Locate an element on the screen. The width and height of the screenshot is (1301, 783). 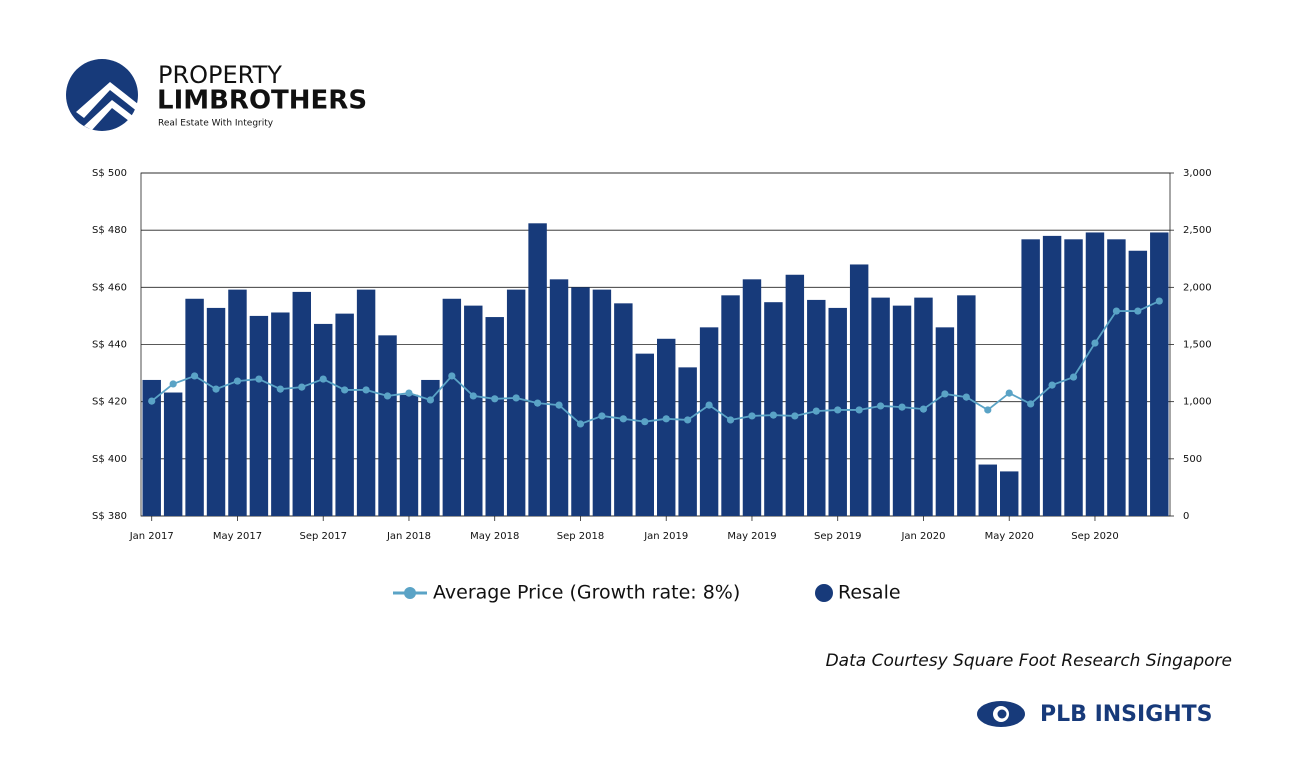
y-tick-label: S$ 420 is located at coordinates (109, 402).